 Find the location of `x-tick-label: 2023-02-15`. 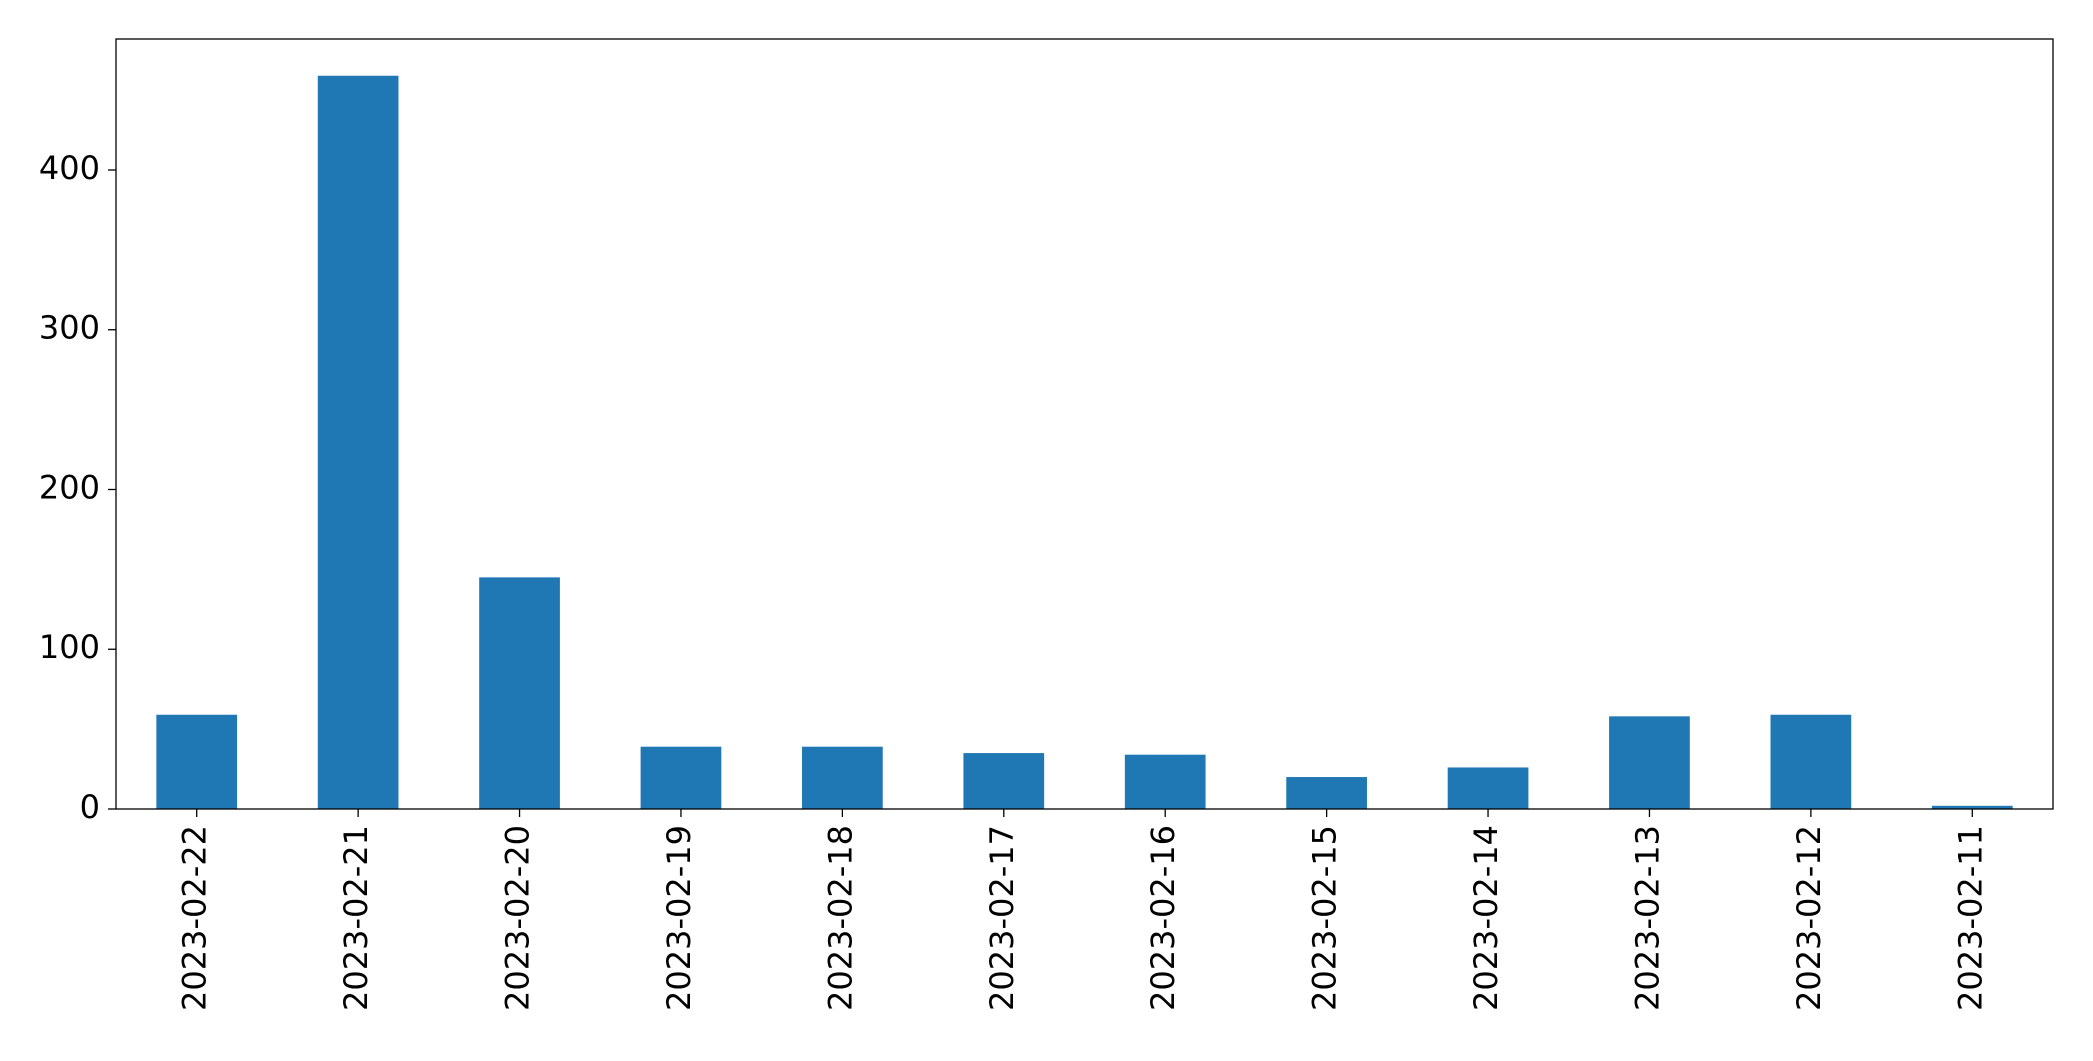

x-tick-label: 2023-02-15 is located at coordinates (1325, 918).